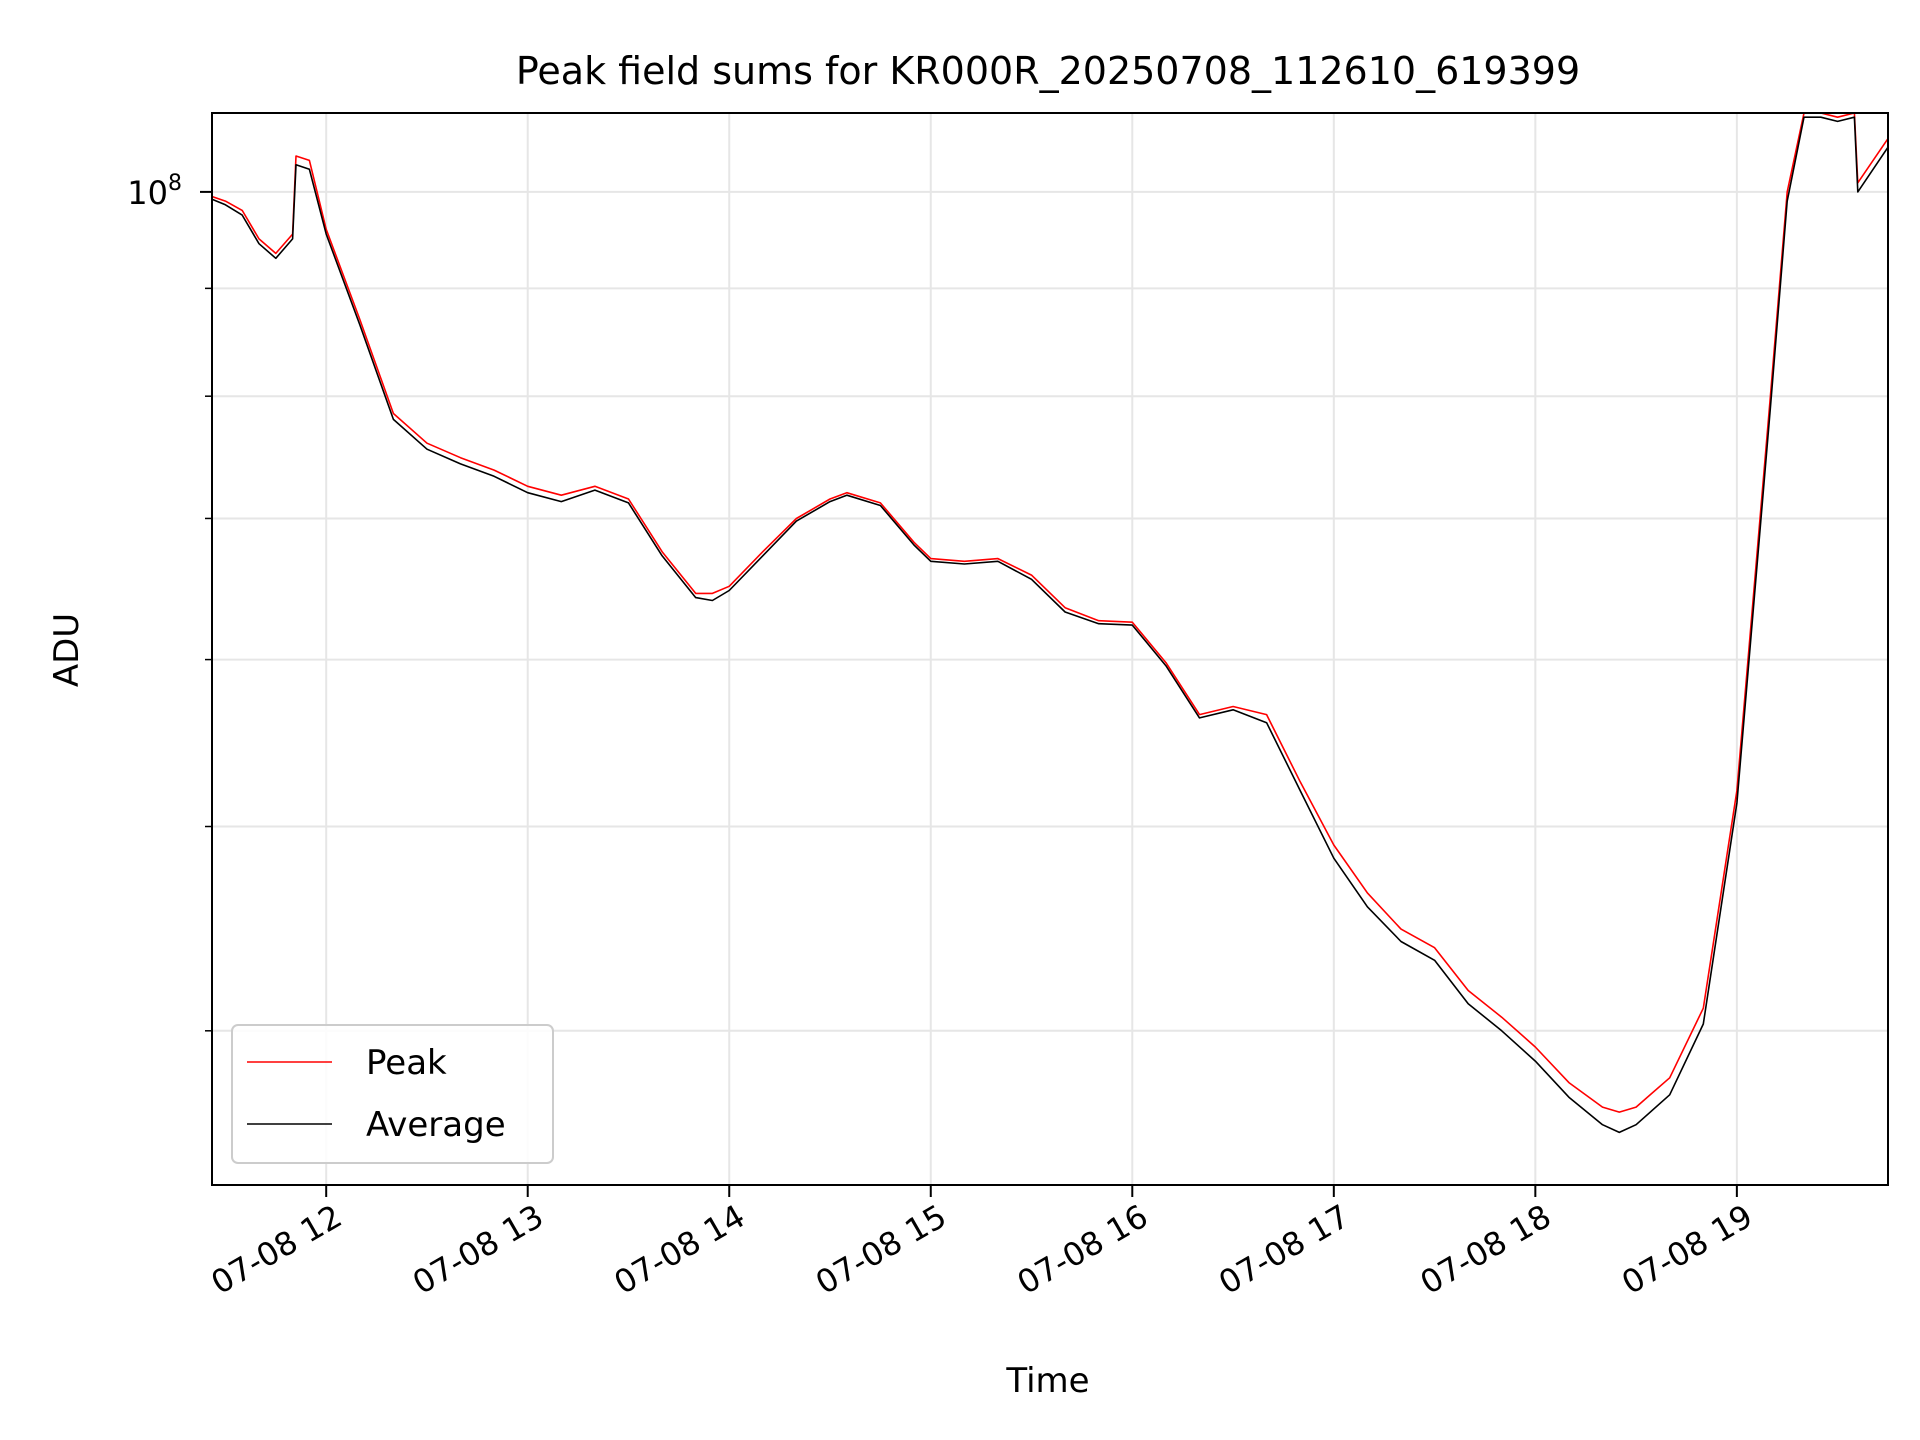 This screenshot has width=1920, height=1440. What do you see at coordinates (169, 601) in the screenshot?
I see `y-axis: 108` at bounding box center [169, 601].